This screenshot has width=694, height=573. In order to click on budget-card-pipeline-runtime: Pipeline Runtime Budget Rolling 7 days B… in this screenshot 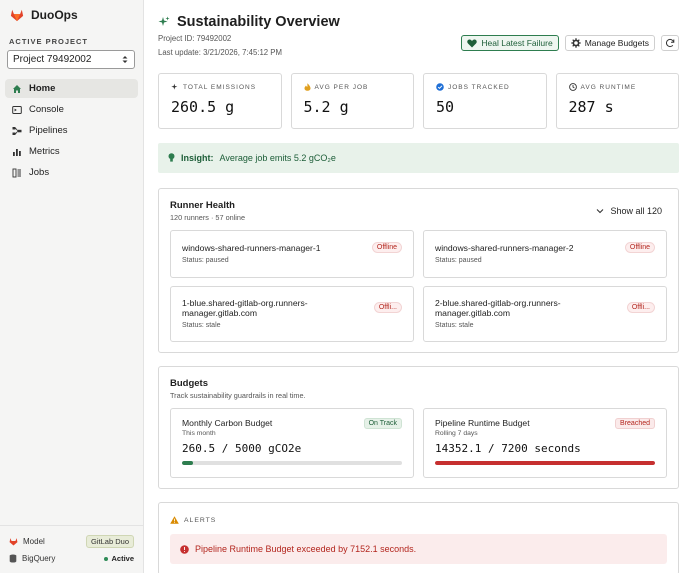, I will do `click(545, 443)`.